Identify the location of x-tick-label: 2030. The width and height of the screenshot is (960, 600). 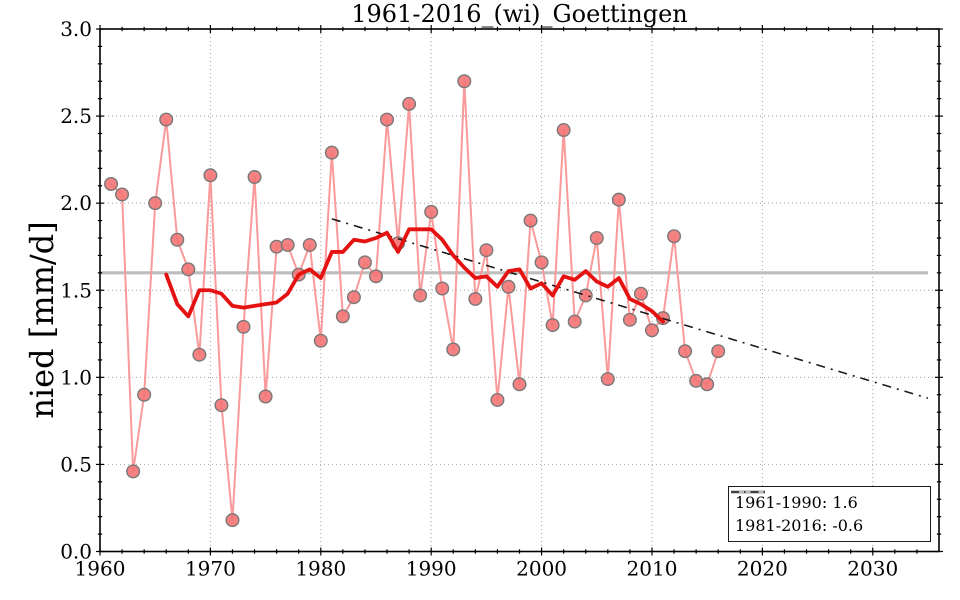
(872, 569).